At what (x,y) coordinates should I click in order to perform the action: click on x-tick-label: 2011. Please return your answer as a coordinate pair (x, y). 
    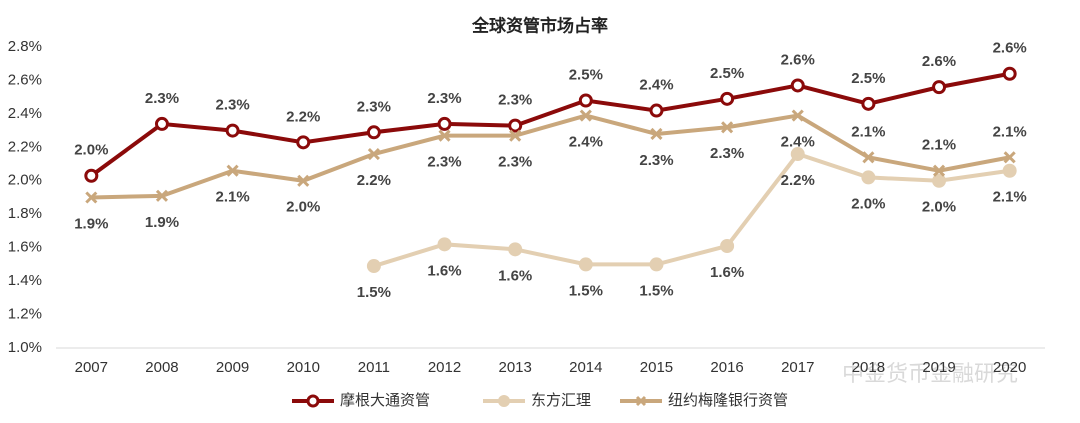
    Looking at the image, I should click on (374, 367).